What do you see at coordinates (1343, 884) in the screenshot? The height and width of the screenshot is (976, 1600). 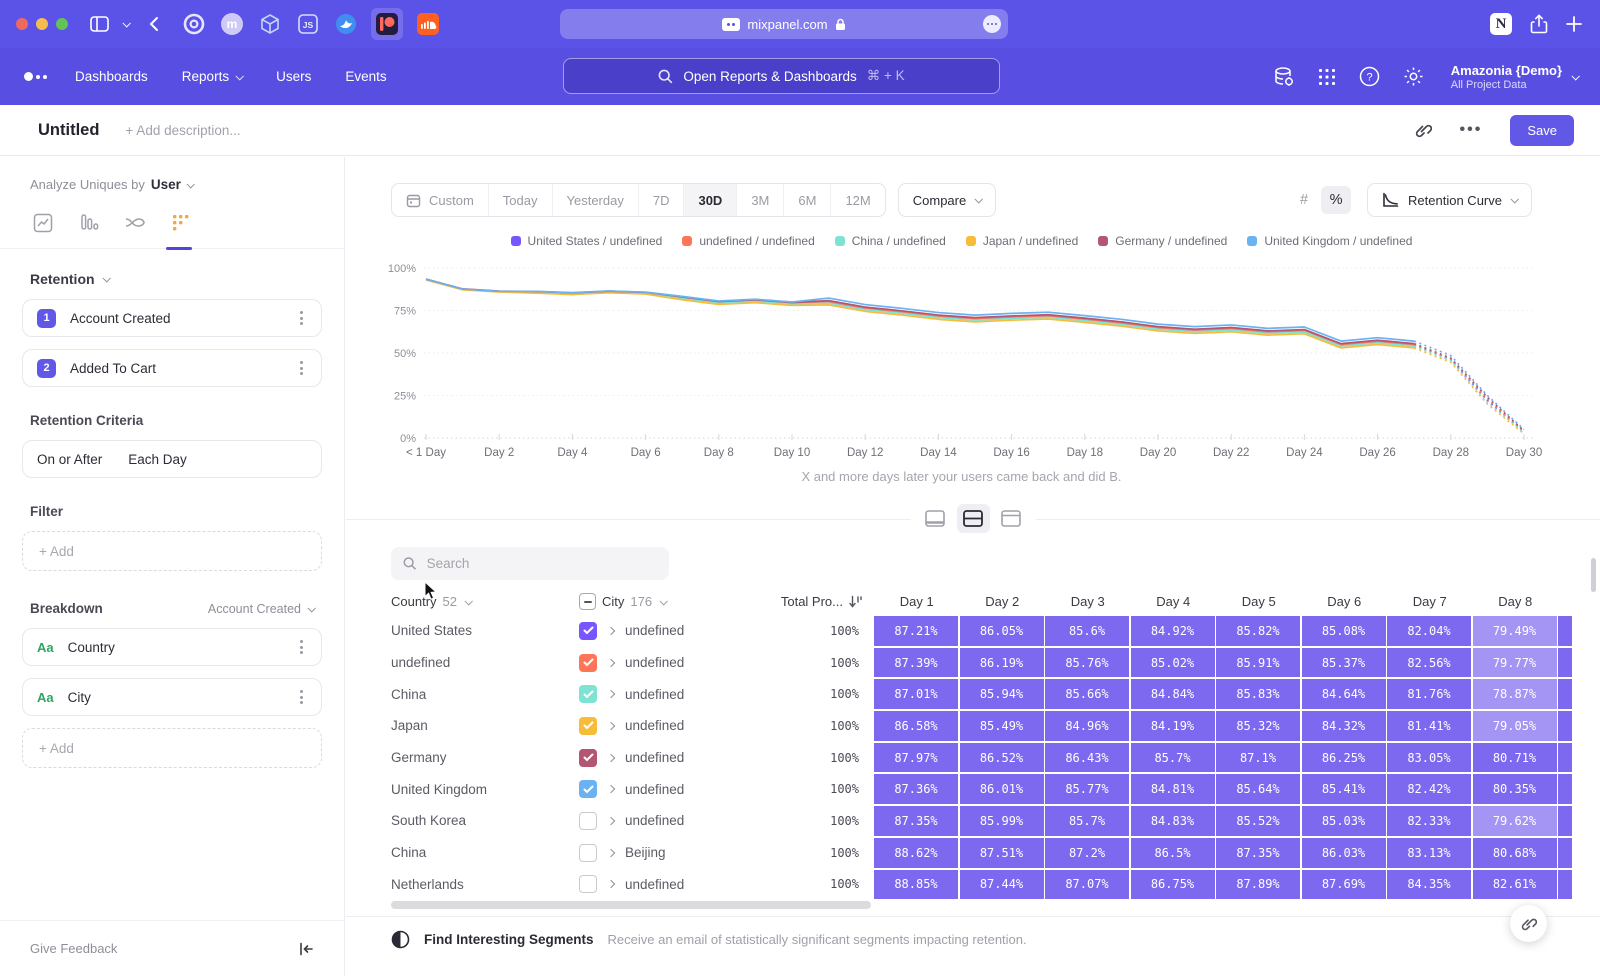 I see `retention-cell: 87.69%` at bounding box center [1343, 884].